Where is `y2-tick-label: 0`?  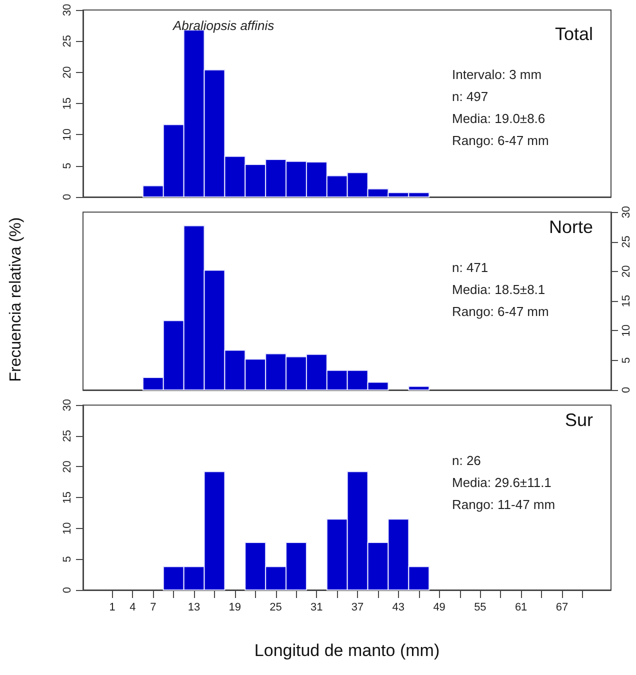
y2-tick-label: 0 is located at coordinates (626, 390).